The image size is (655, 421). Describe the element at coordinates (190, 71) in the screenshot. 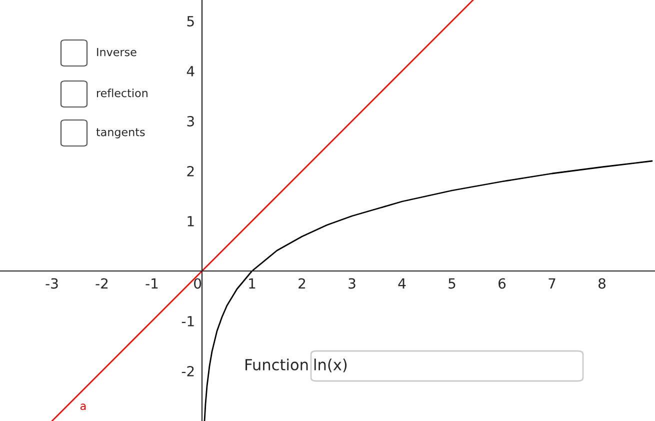

I see `y-tick-label: 4` at that location.